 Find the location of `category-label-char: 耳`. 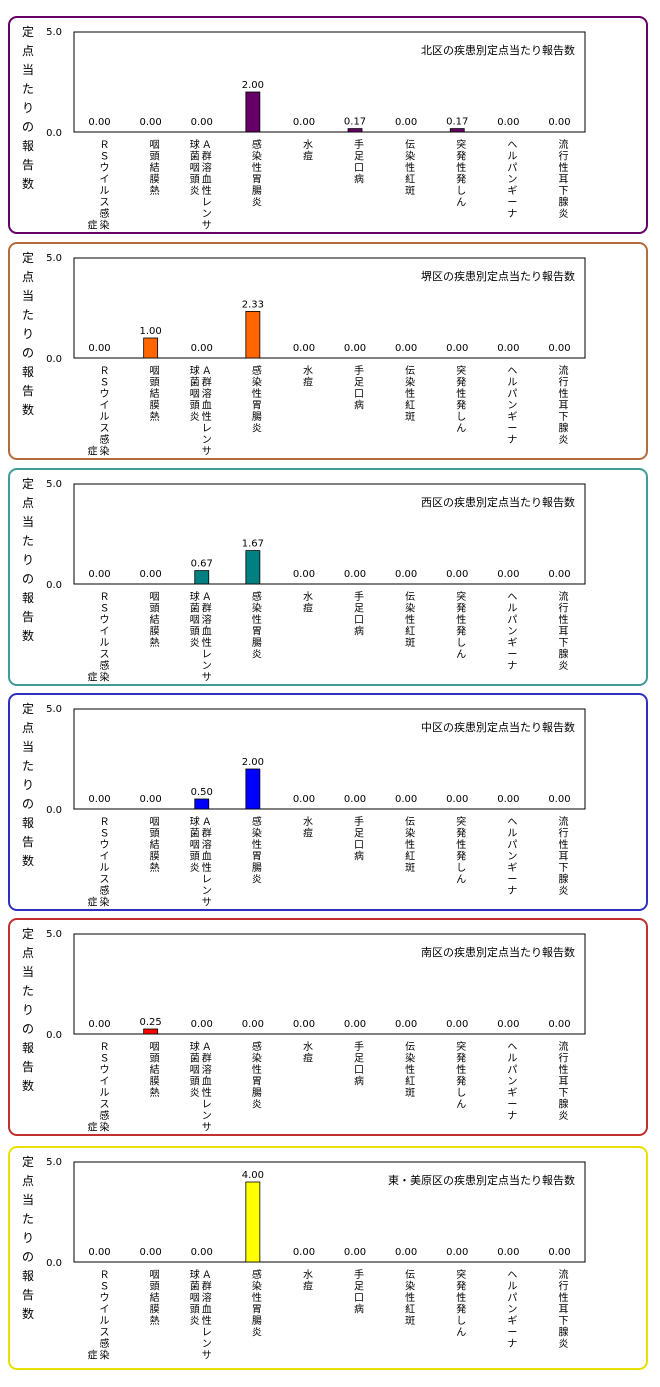

category-label-char: 耳 is located at coordinates (563, 1082).